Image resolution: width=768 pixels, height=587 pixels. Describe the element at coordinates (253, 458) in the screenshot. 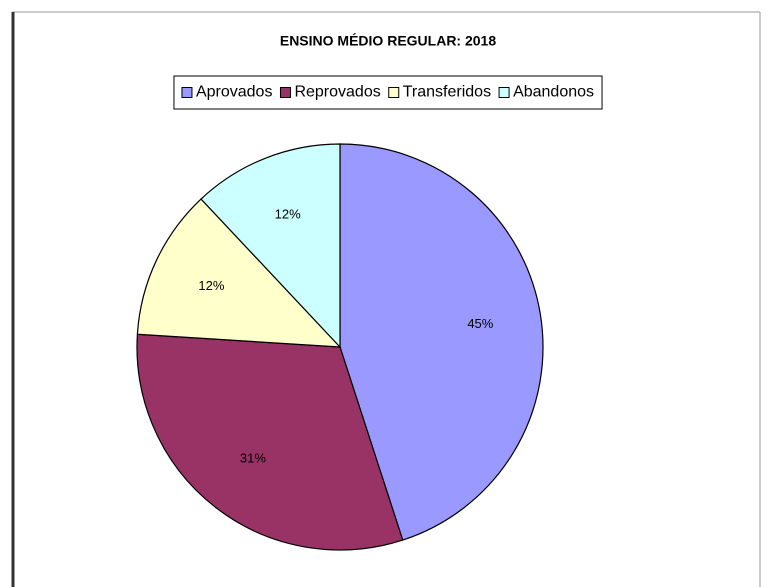

I see `data-label: 31%` at that location.